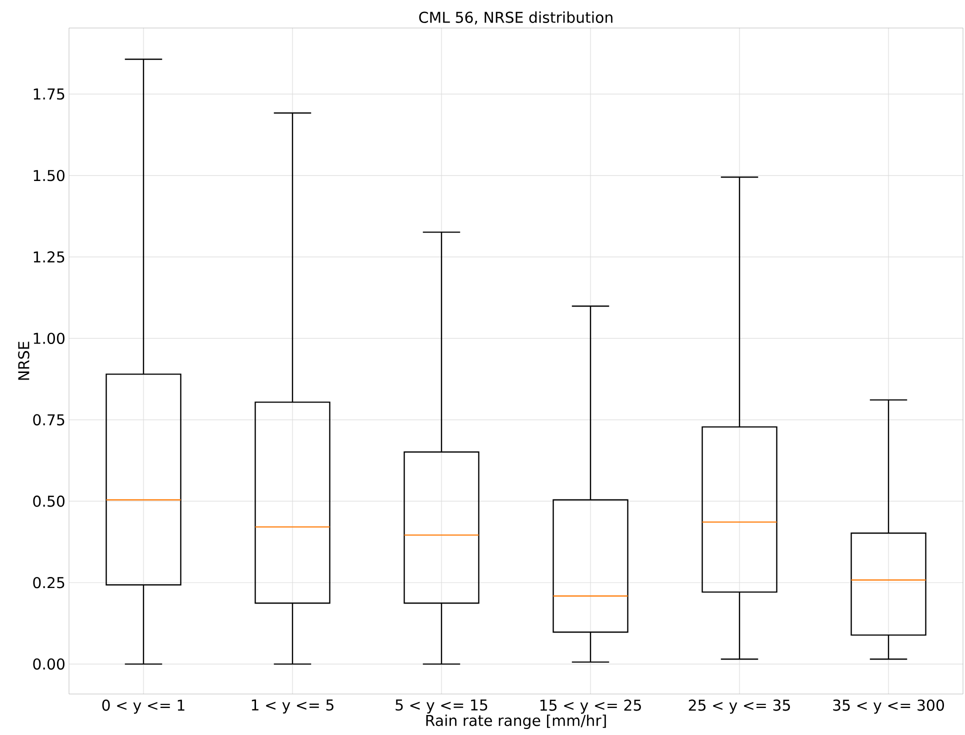  I want to click on y-tick-label: 0.00, so click(48, 664).